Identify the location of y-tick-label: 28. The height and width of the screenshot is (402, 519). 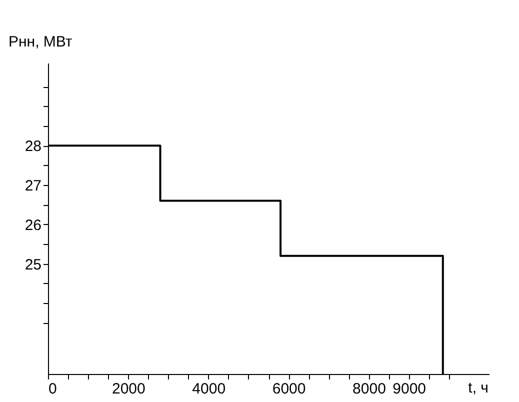
(33, 147).